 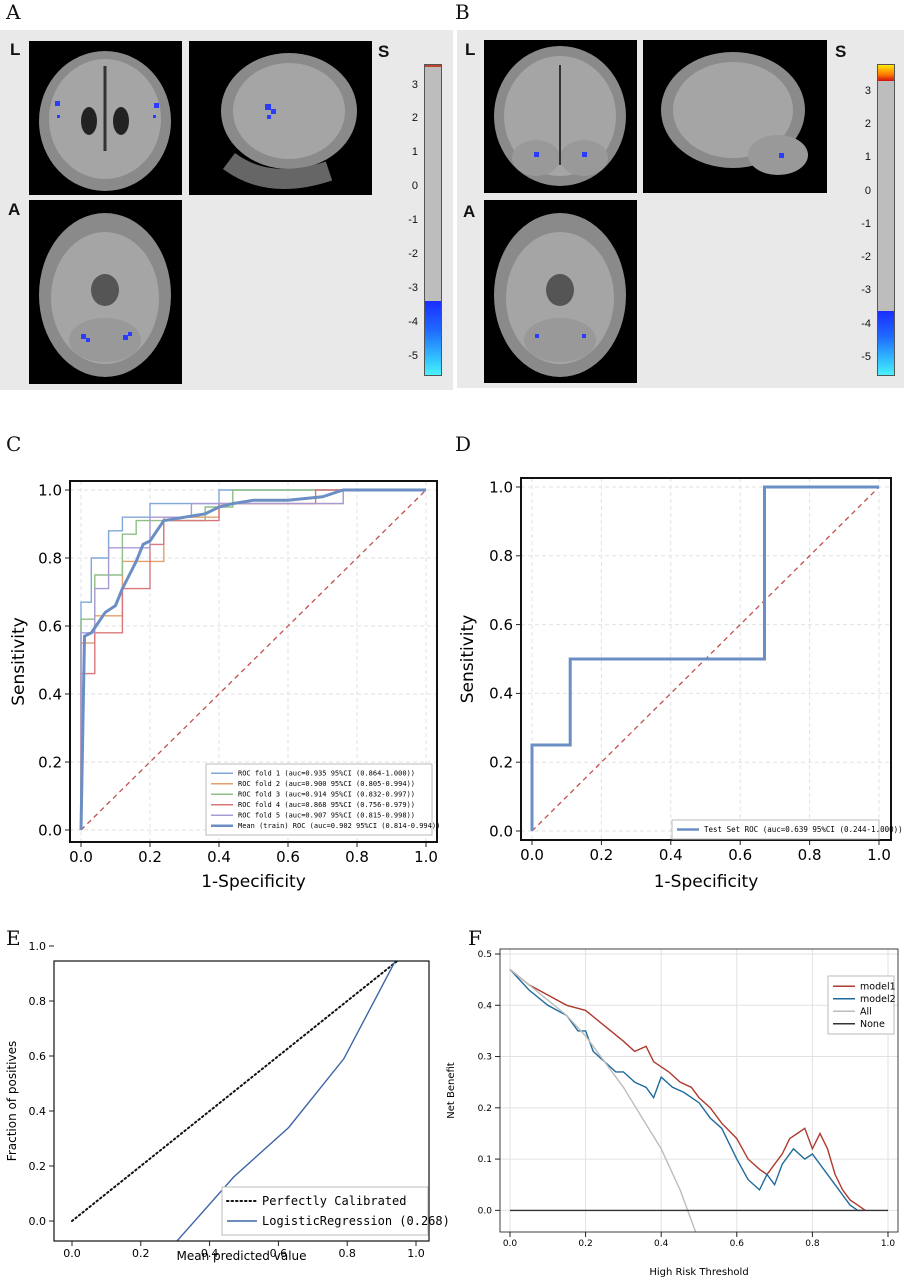 What do you see at coordinates (886, 220) in the screenshot?
I see `colorbar-b` at bounding box center [886, 220].